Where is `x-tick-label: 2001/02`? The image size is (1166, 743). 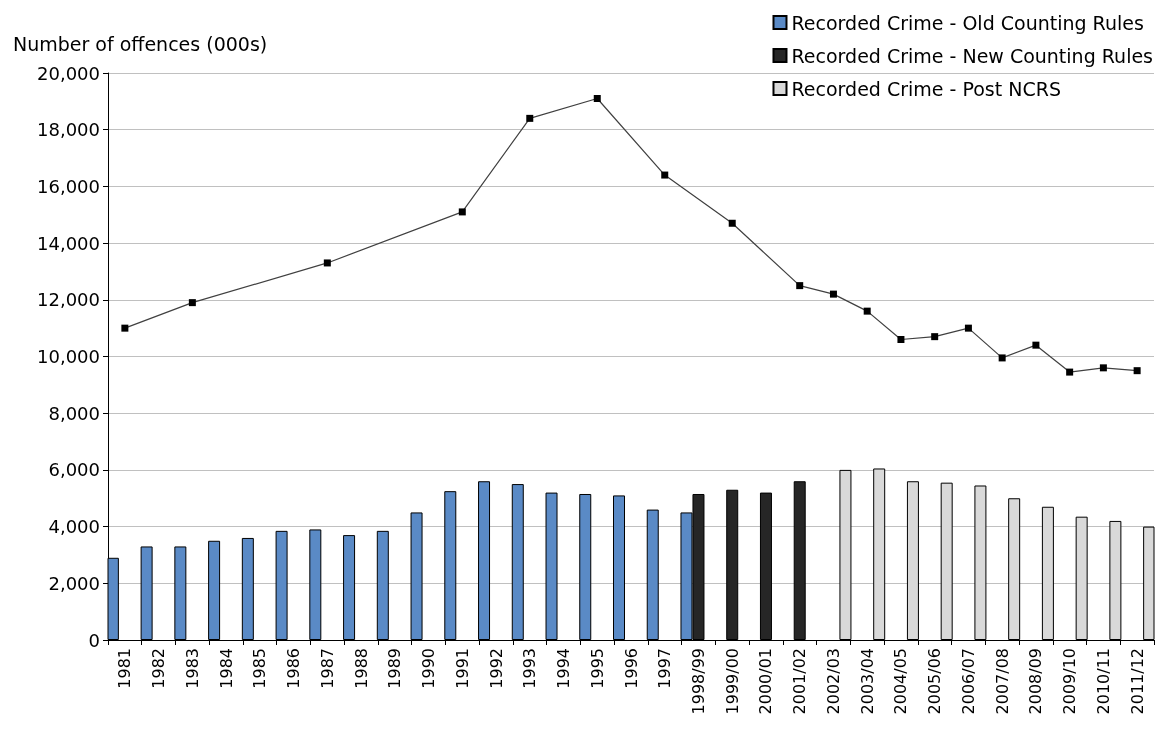 x-tick-label: 2001/02 is located at coordinates (800, 681).